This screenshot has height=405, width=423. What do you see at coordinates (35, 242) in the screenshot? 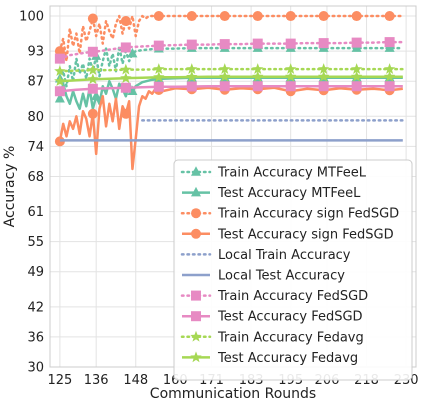
I see `y-tick-label: 55` at bounding box center [35, 242].